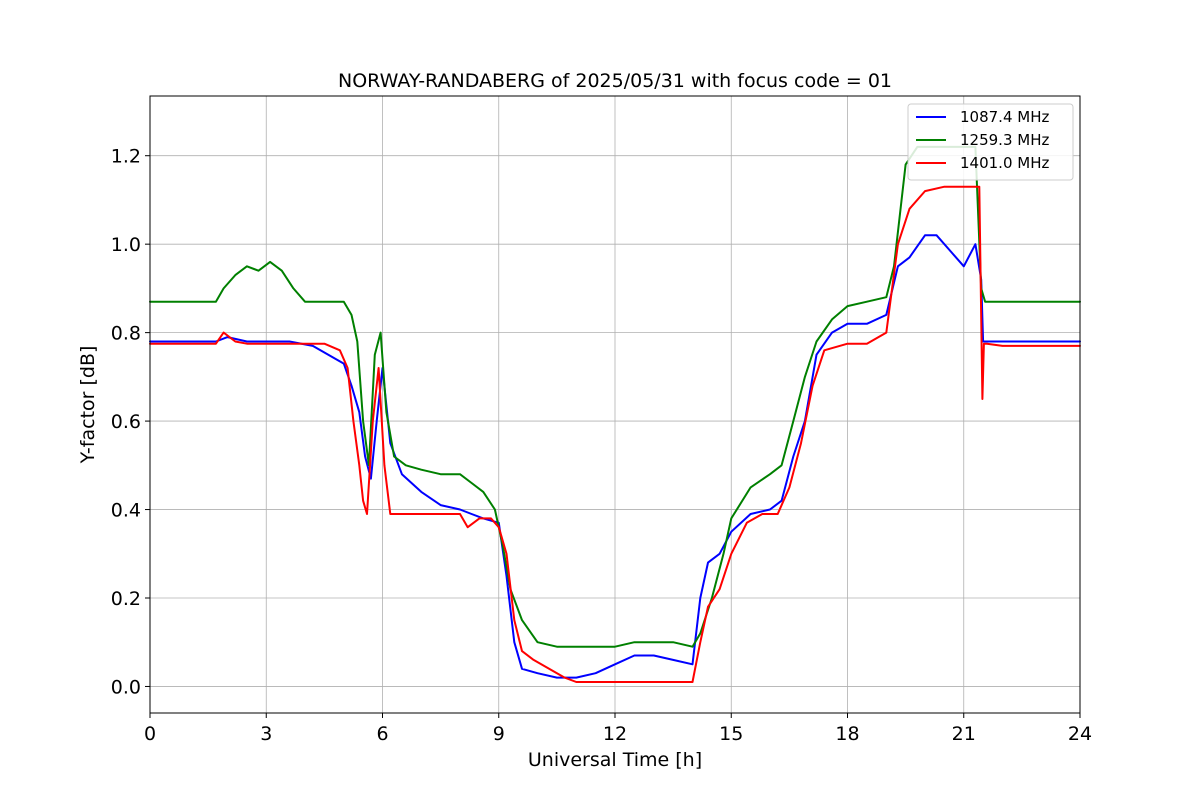 The image size is (1200, 804). I want to click on y-tick-label: 0.6, so click(126, 422).